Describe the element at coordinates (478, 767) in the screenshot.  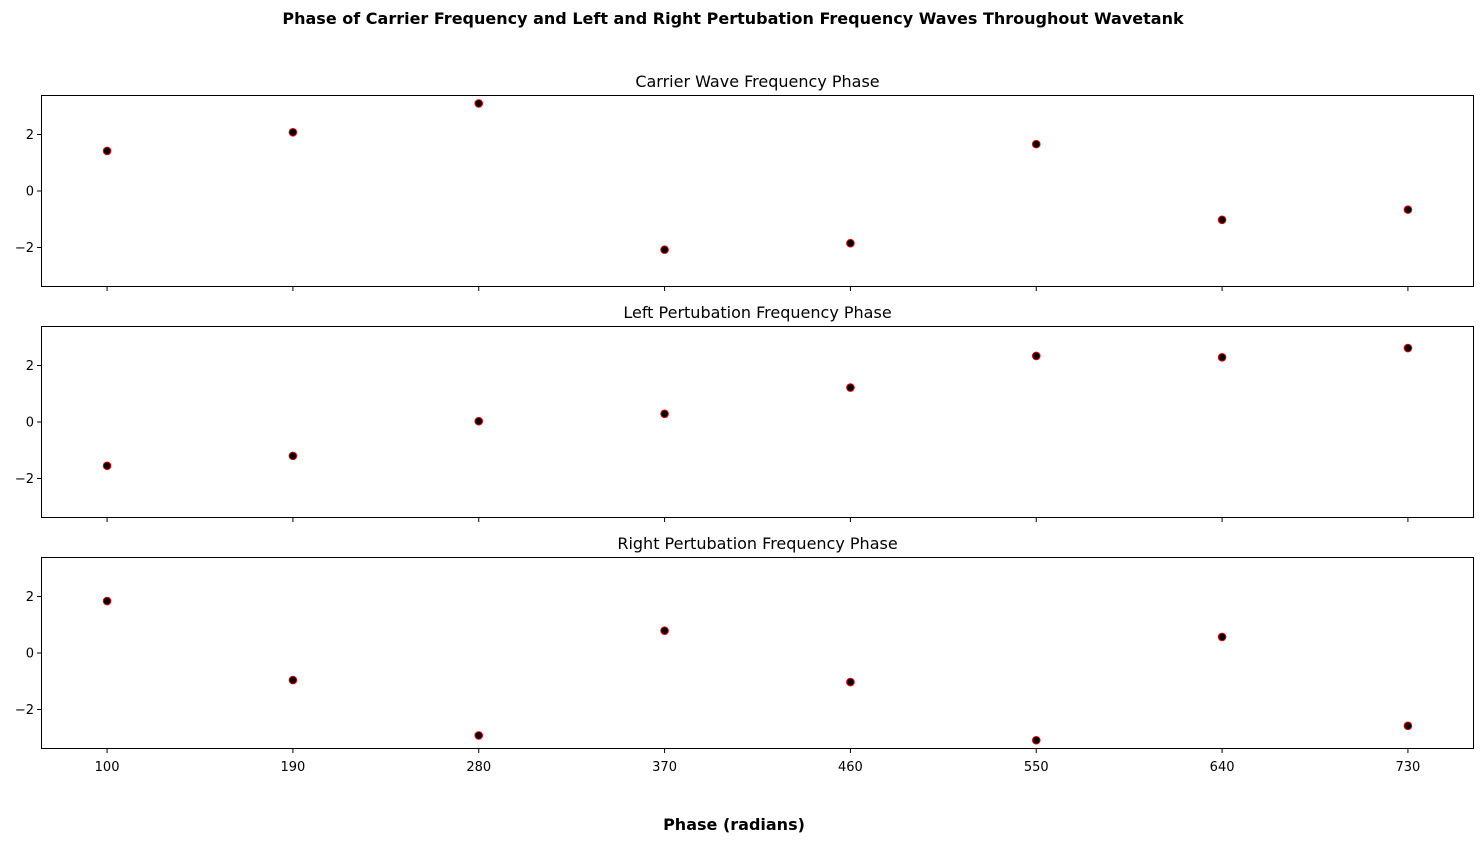
I see `x-tick-label: 280` at that location.